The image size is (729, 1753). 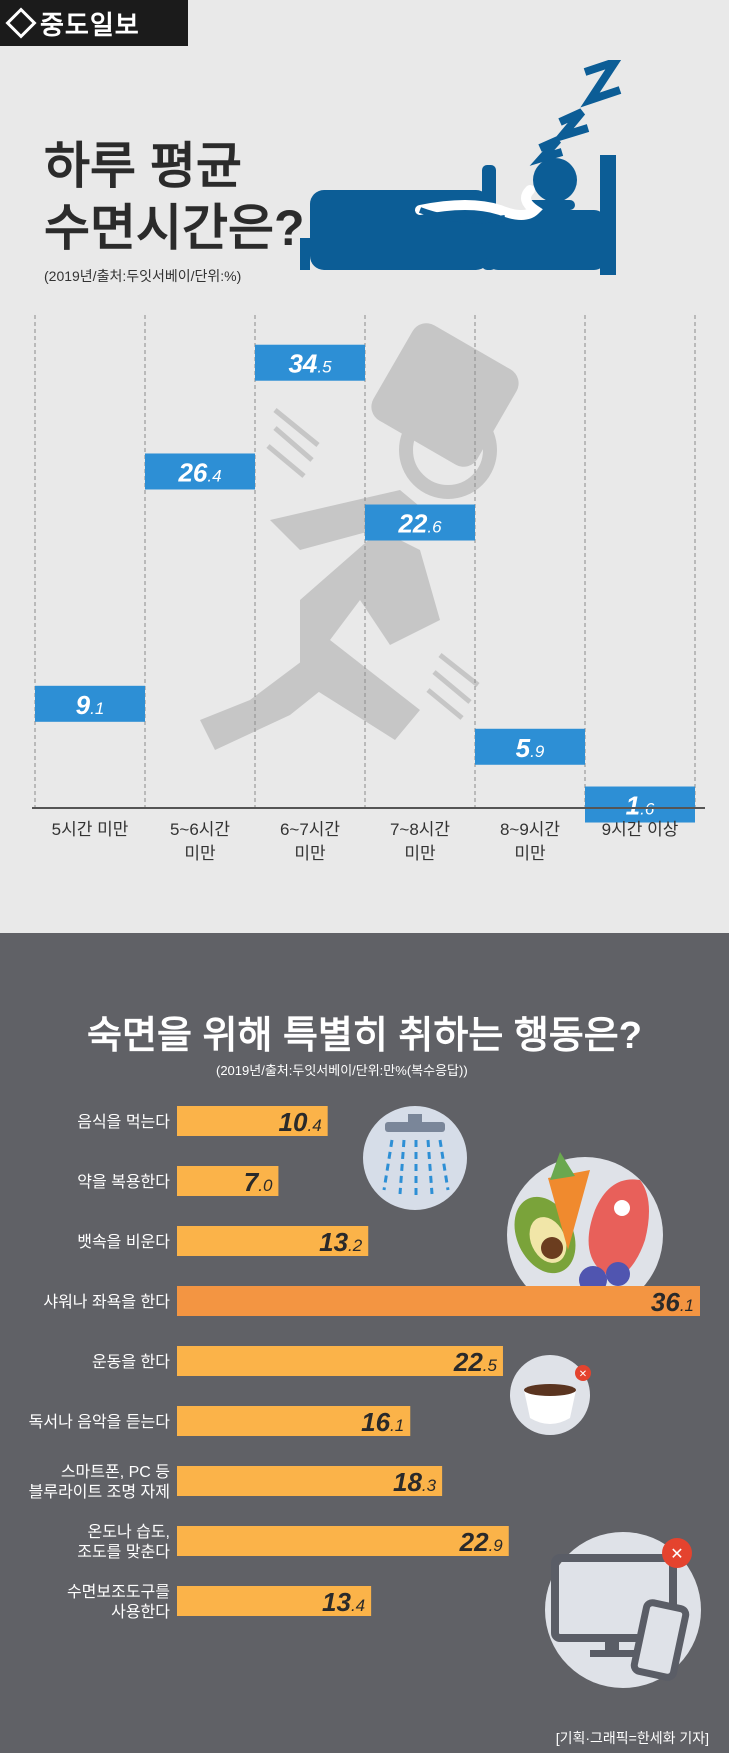 I want to click on category-label-3: 7~8시간 미만, so click(x=420, y=841).